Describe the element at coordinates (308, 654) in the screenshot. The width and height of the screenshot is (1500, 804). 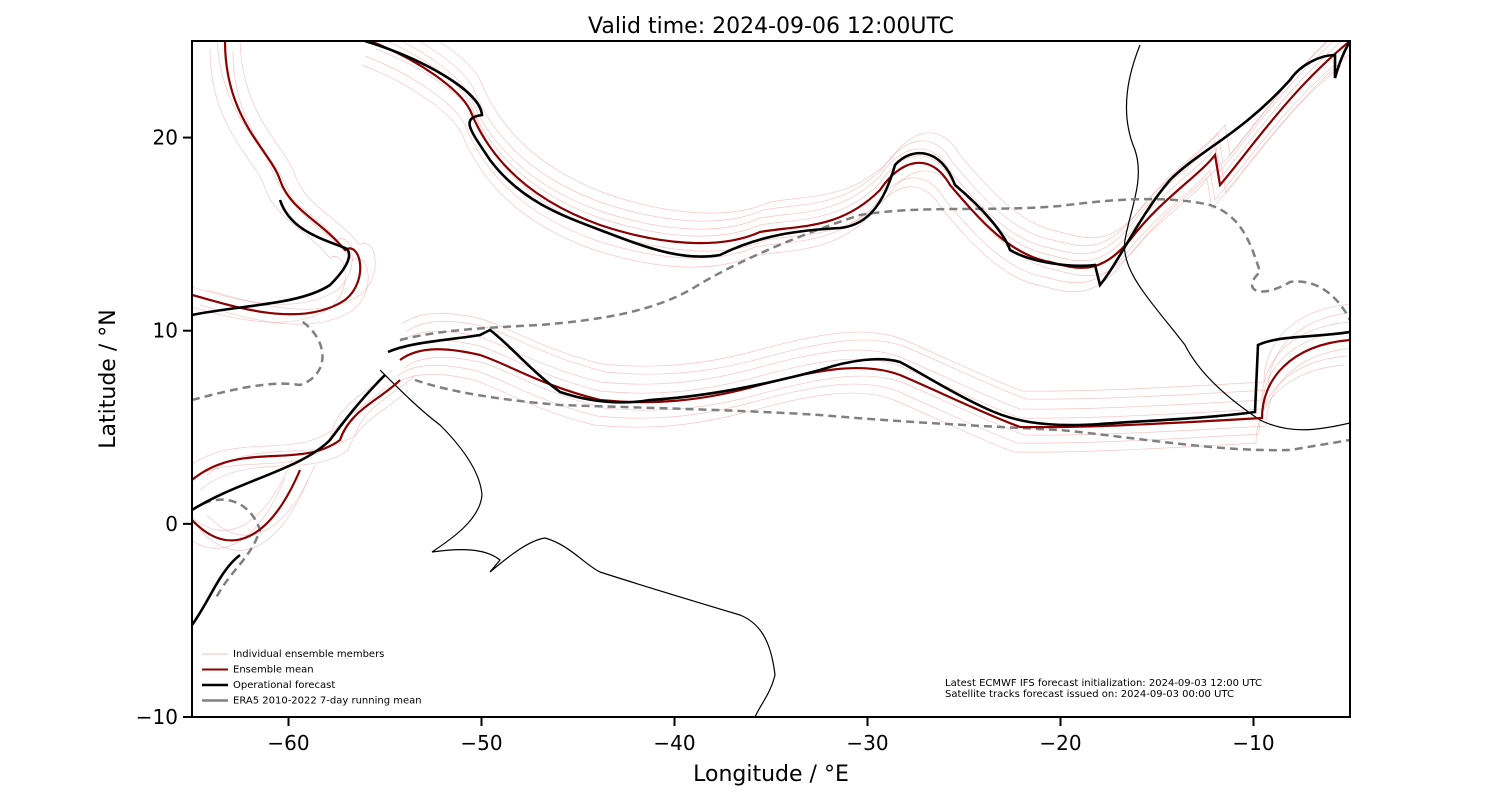
I see `legend-label: Individual ensemble members` at that location.